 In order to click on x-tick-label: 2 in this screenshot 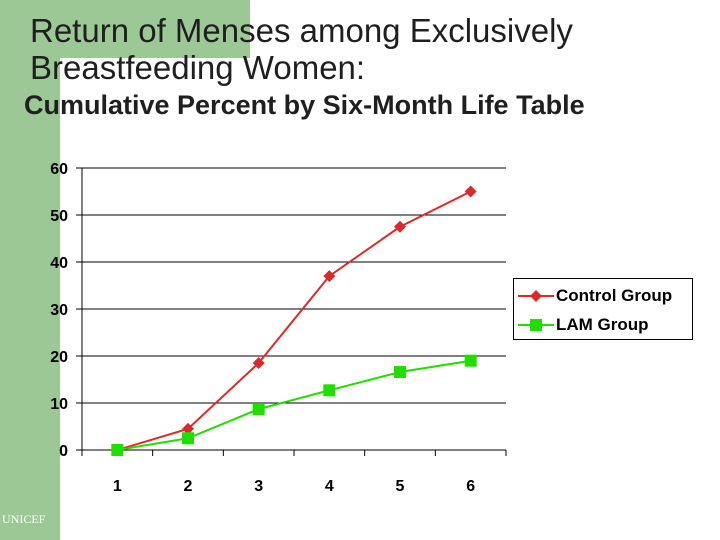, I will do `click(188, 486)`.